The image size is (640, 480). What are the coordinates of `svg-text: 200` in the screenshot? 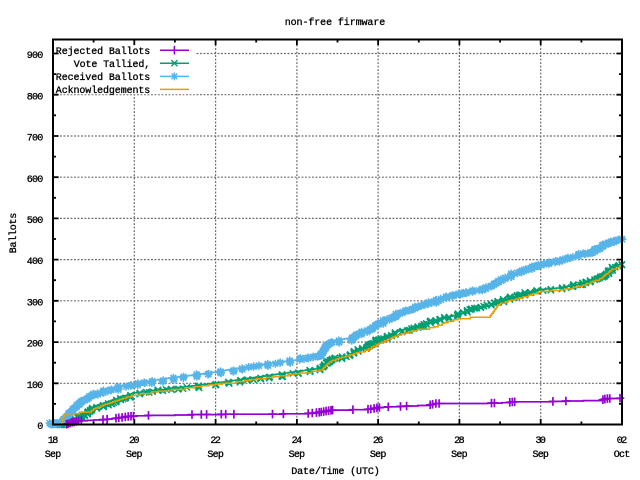 It's located at (35, 345).